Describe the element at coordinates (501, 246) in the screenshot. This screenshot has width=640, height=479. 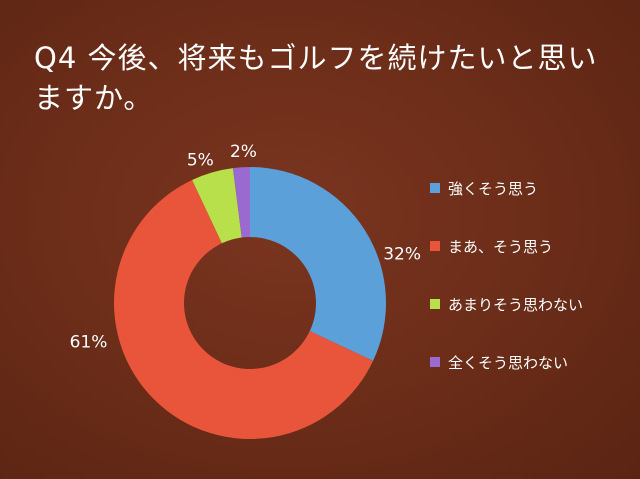
I see `legend-label: まあ、そう思う` at that location.